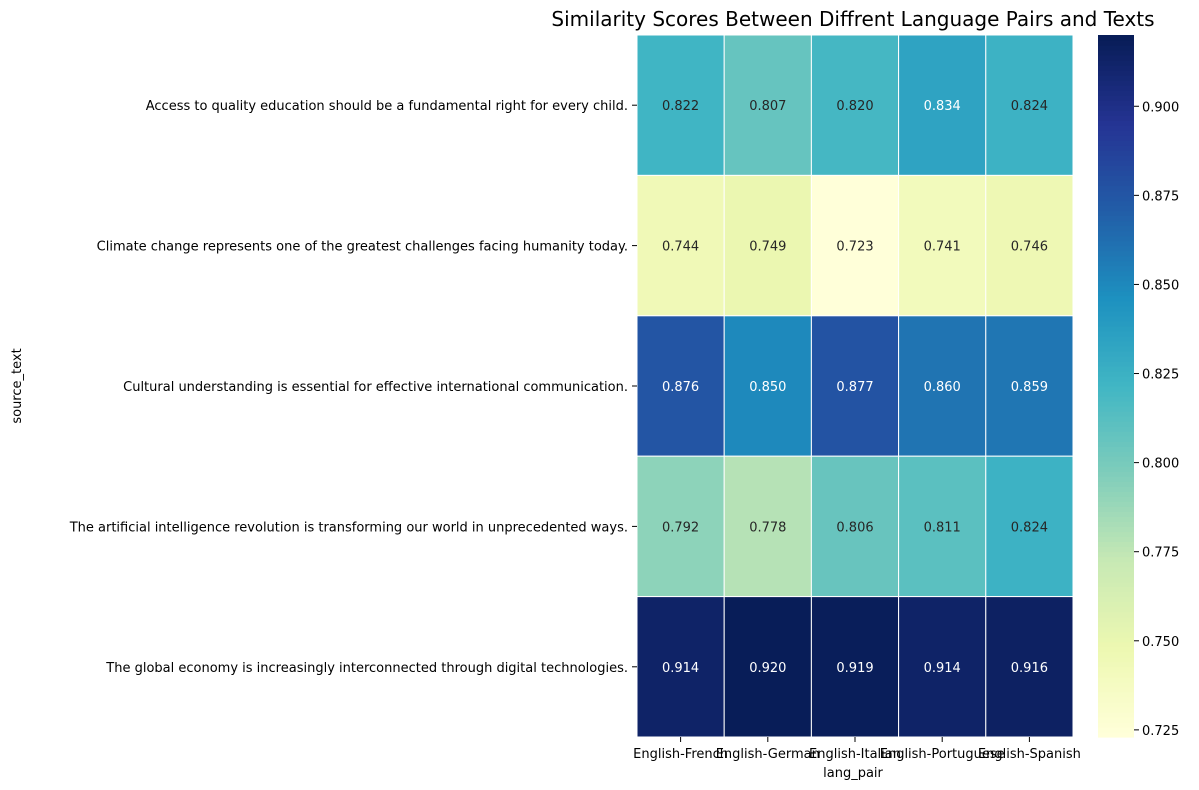 The image size is (1199, 790). Describe the element at coordinates (680, 754) in the screenshot. I see `x-tick-label: English-French` at that location.